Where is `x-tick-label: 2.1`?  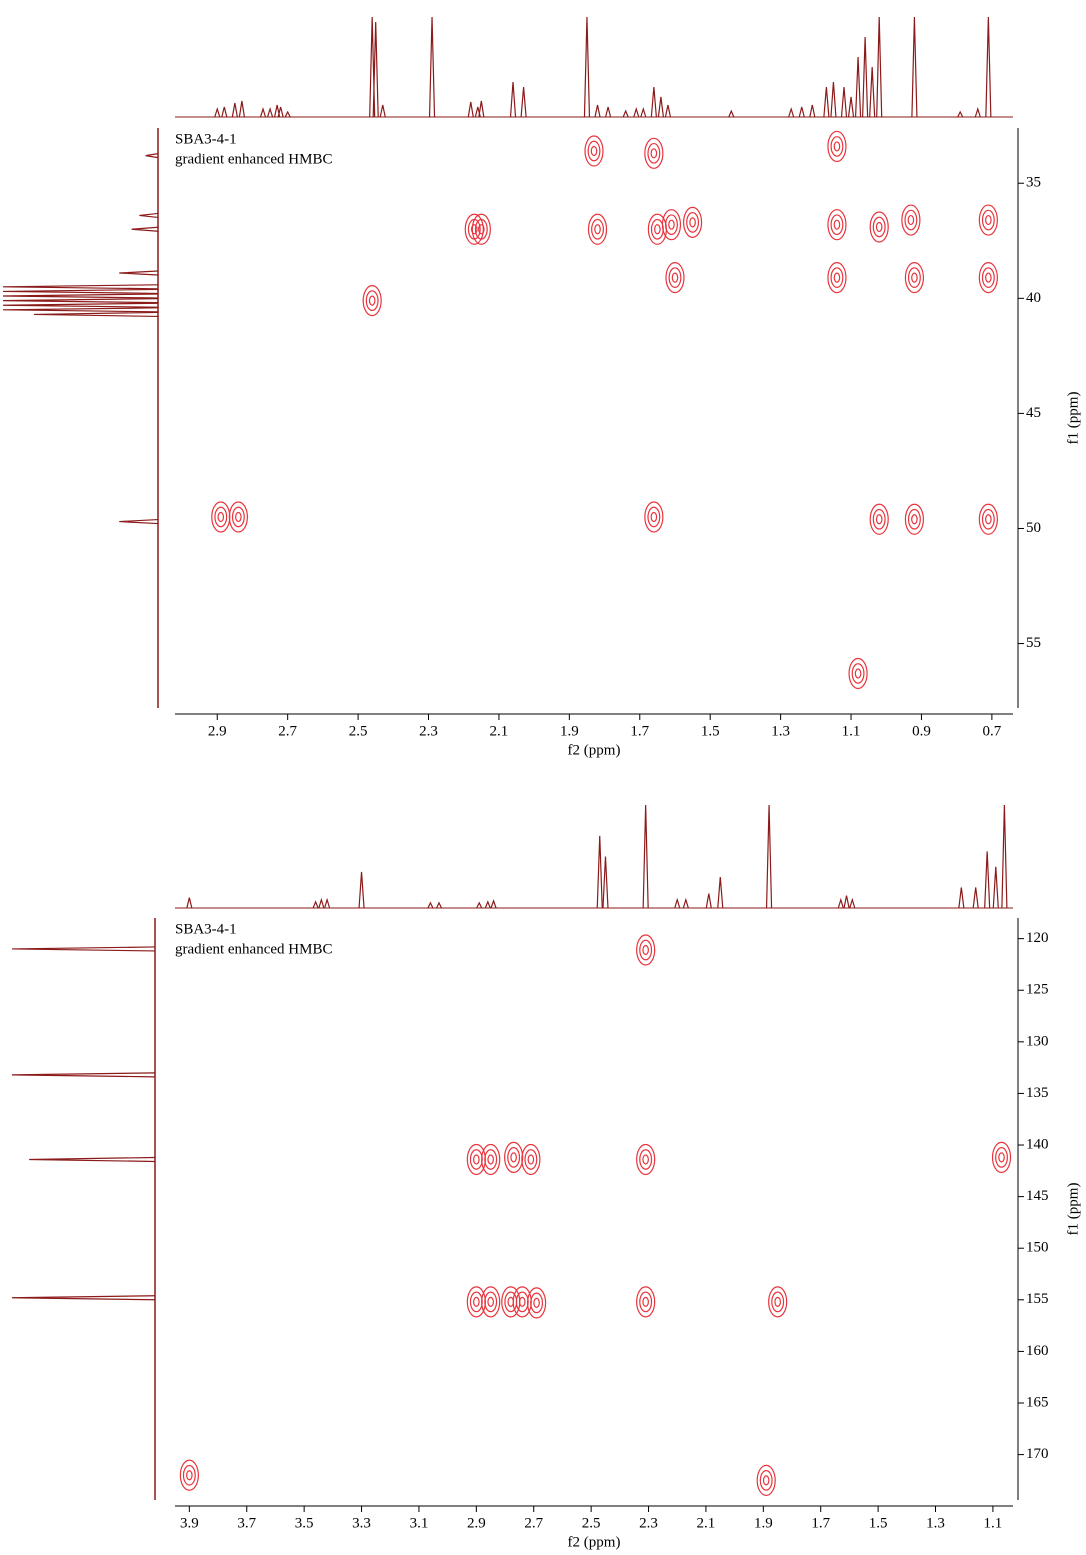
x-tick-label: 2.1 is located at coordinates (499, 731).